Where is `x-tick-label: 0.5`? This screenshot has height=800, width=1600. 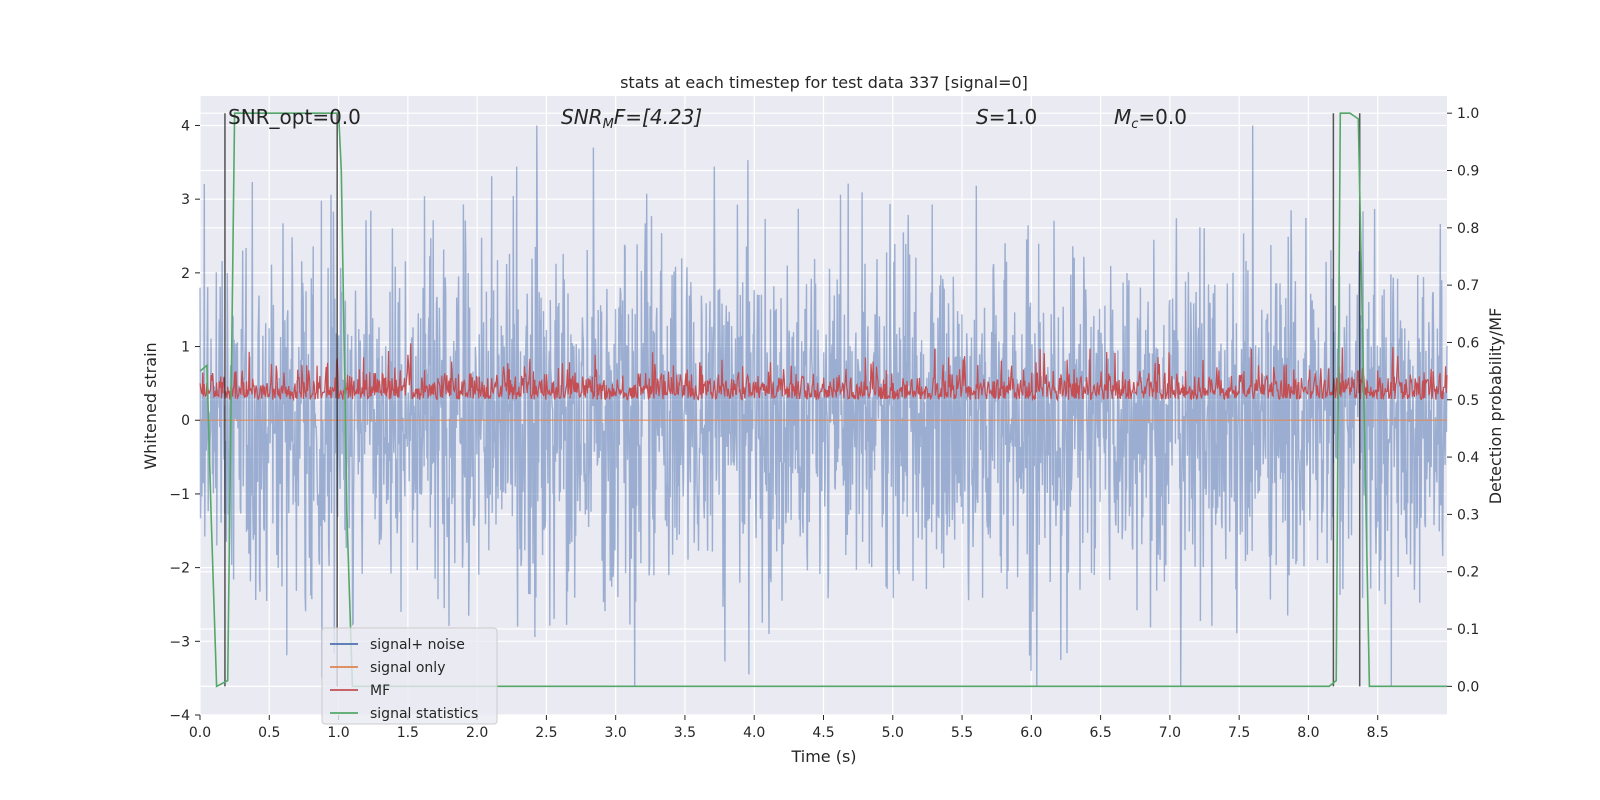 x-tick-label: 0.5 is located at coordinates (269, 733).